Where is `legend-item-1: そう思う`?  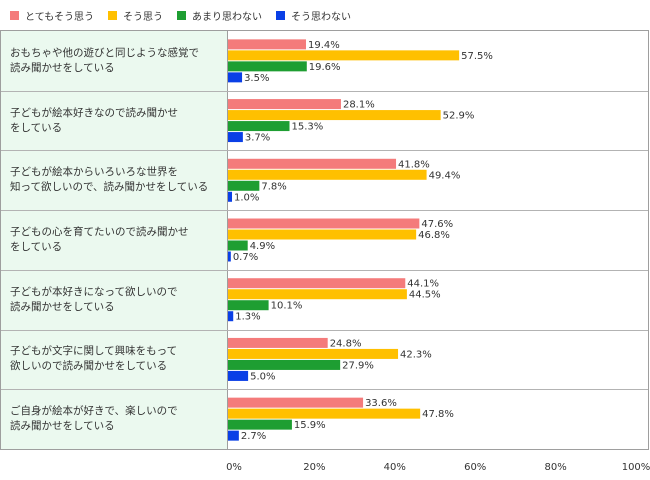
legend-item-1: そう思う is located at coordinates (135, 15).